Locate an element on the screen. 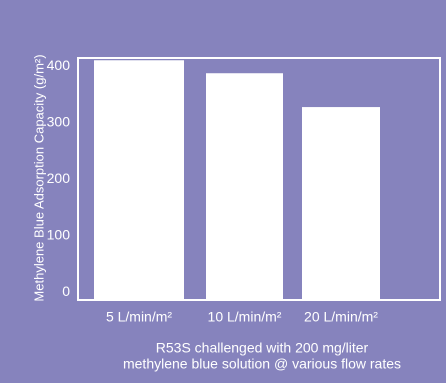 The height and width of the screenshot is (383, 446). x-tick-label: 10 L/min/m² is located at coordinates (245, 317).